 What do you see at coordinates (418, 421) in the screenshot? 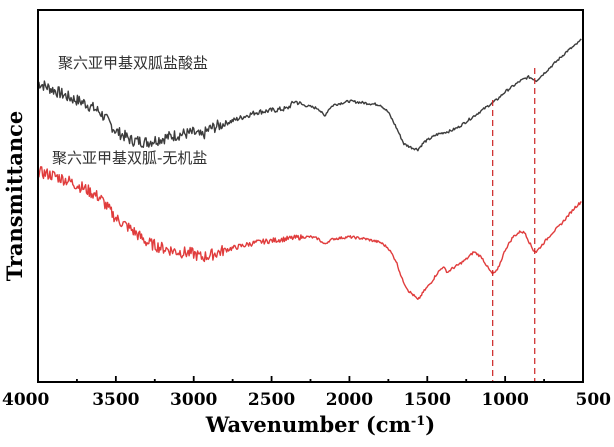
I see `x-axis-title-sup: -1` at bounding box center [418, 421].